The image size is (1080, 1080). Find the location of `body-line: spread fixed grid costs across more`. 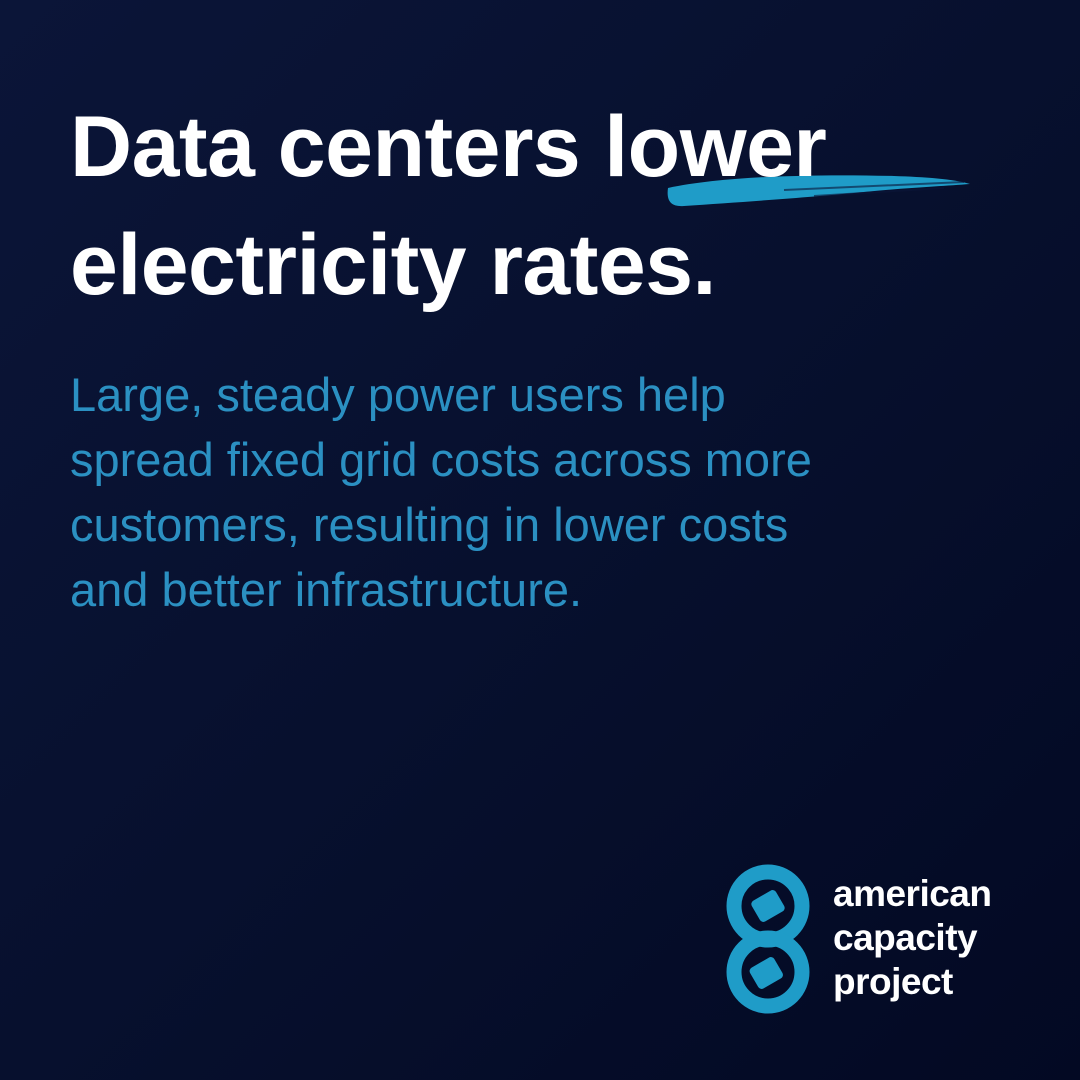

body-line: spread fixed grid costs across more is located at coordinates (441, 459).